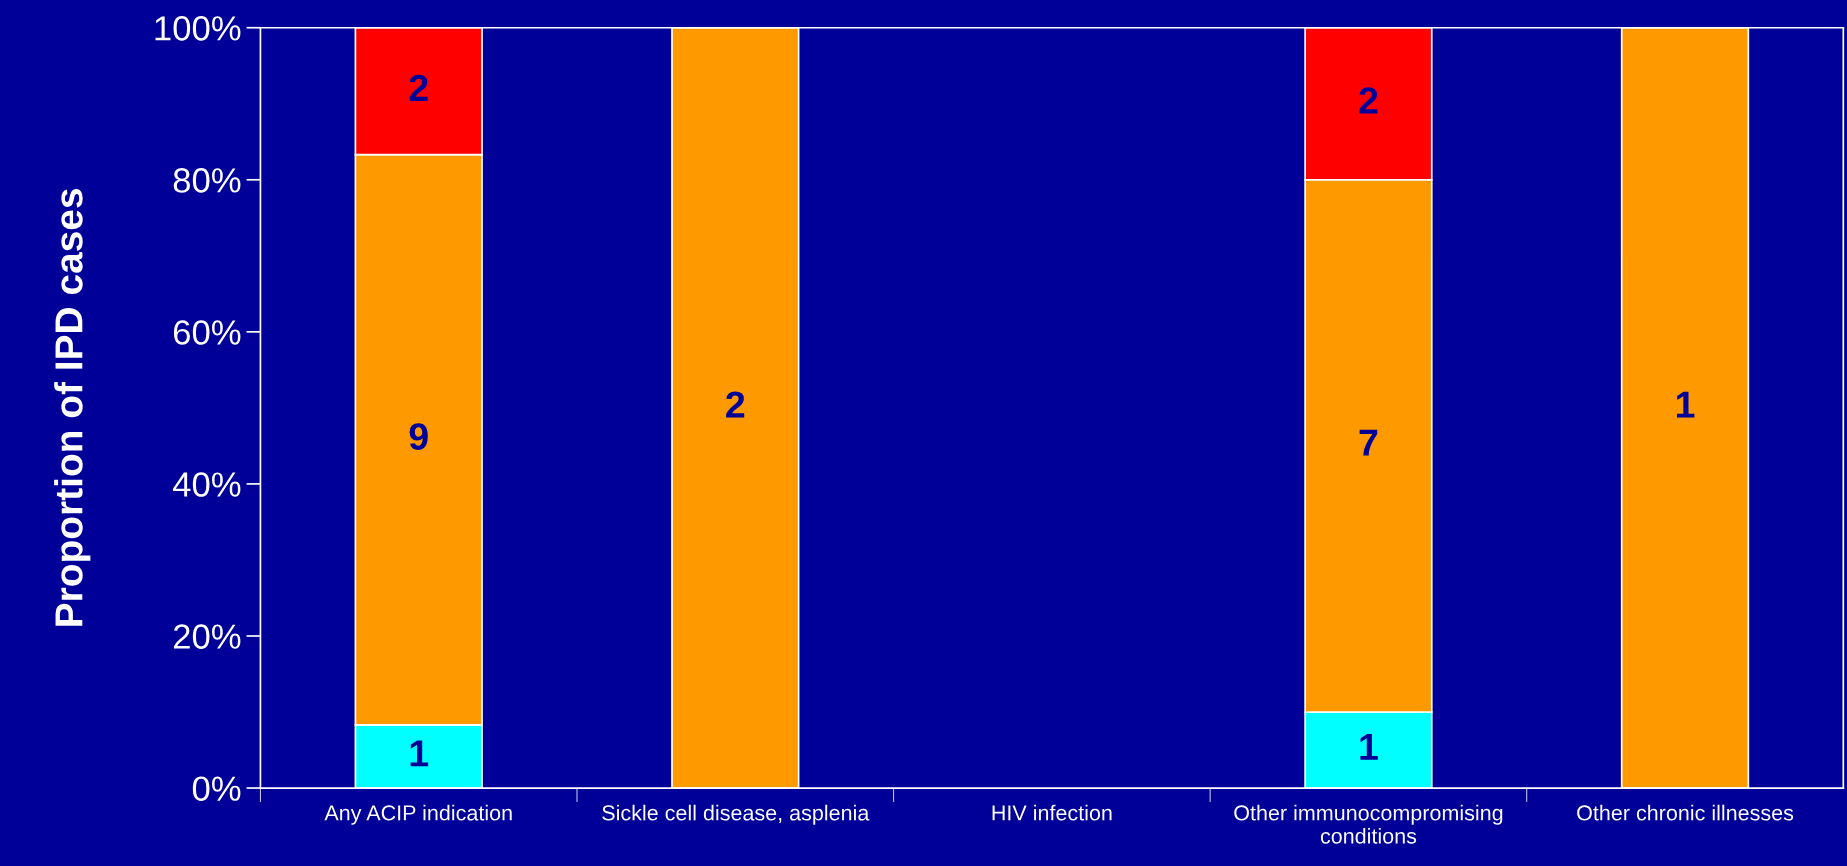  I want to click on x-tick-label: Other immunocompromising conditions, so click(1368, 824).